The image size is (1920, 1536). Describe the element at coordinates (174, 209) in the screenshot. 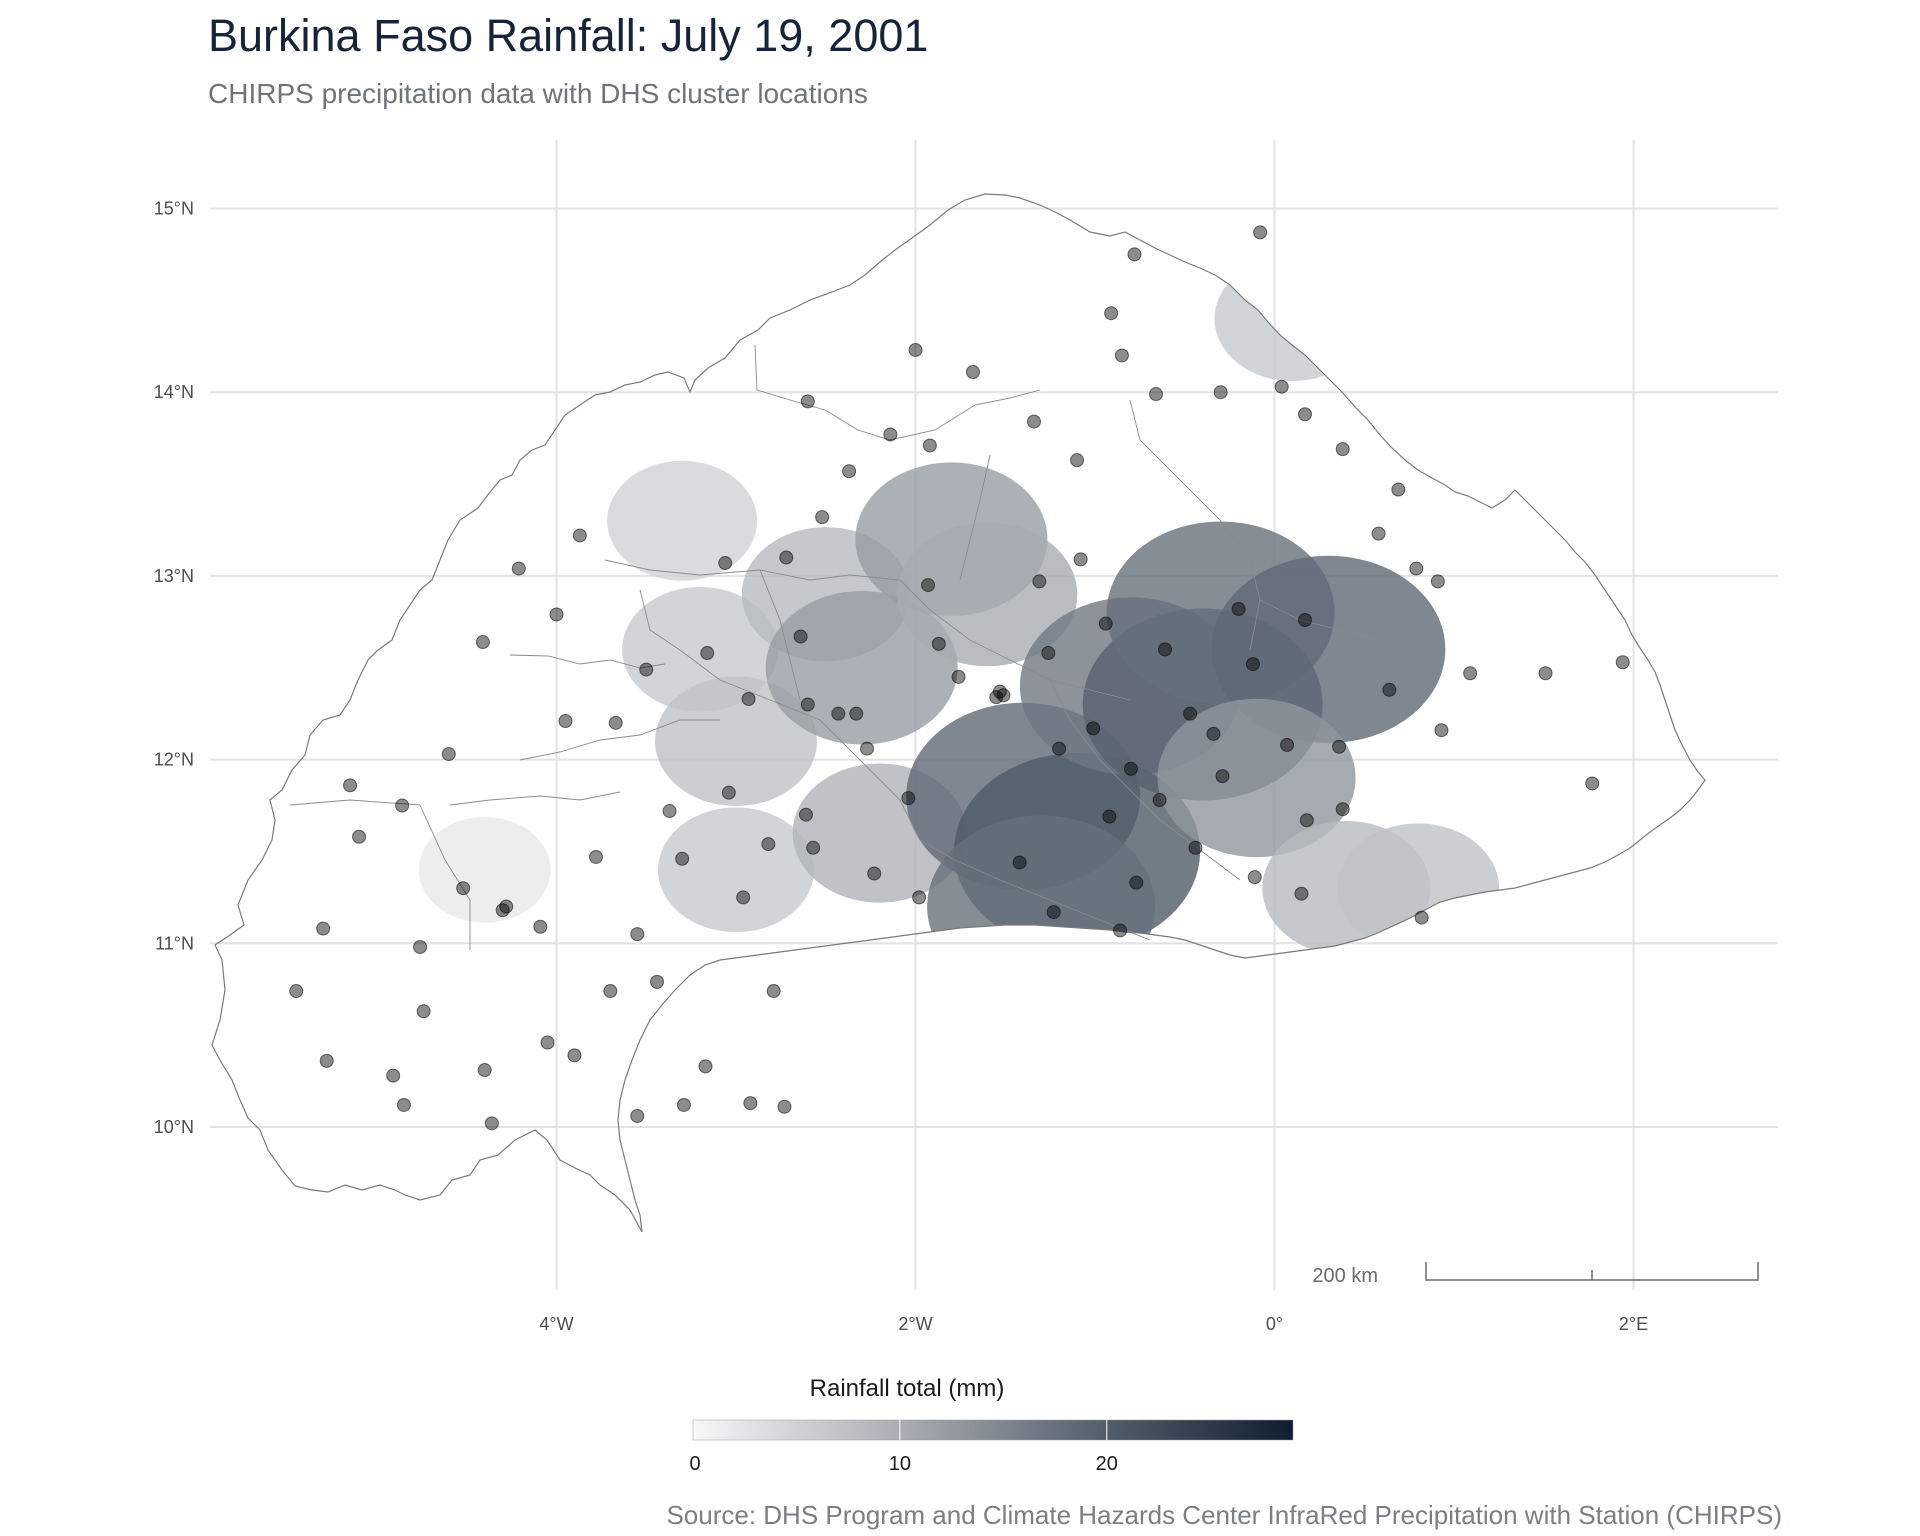

I see `y-tick-label: 15°N` at that location.